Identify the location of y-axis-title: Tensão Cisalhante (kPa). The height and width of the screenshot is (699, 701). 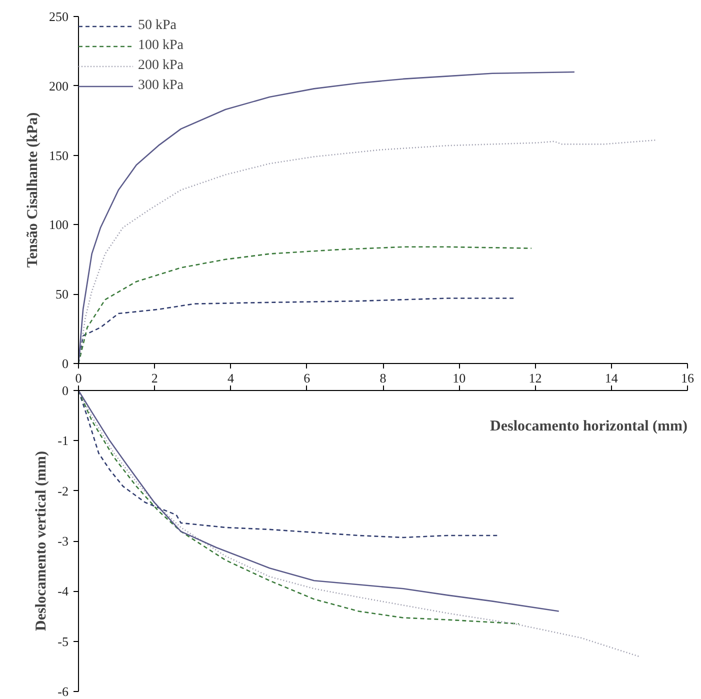
(33, 190).